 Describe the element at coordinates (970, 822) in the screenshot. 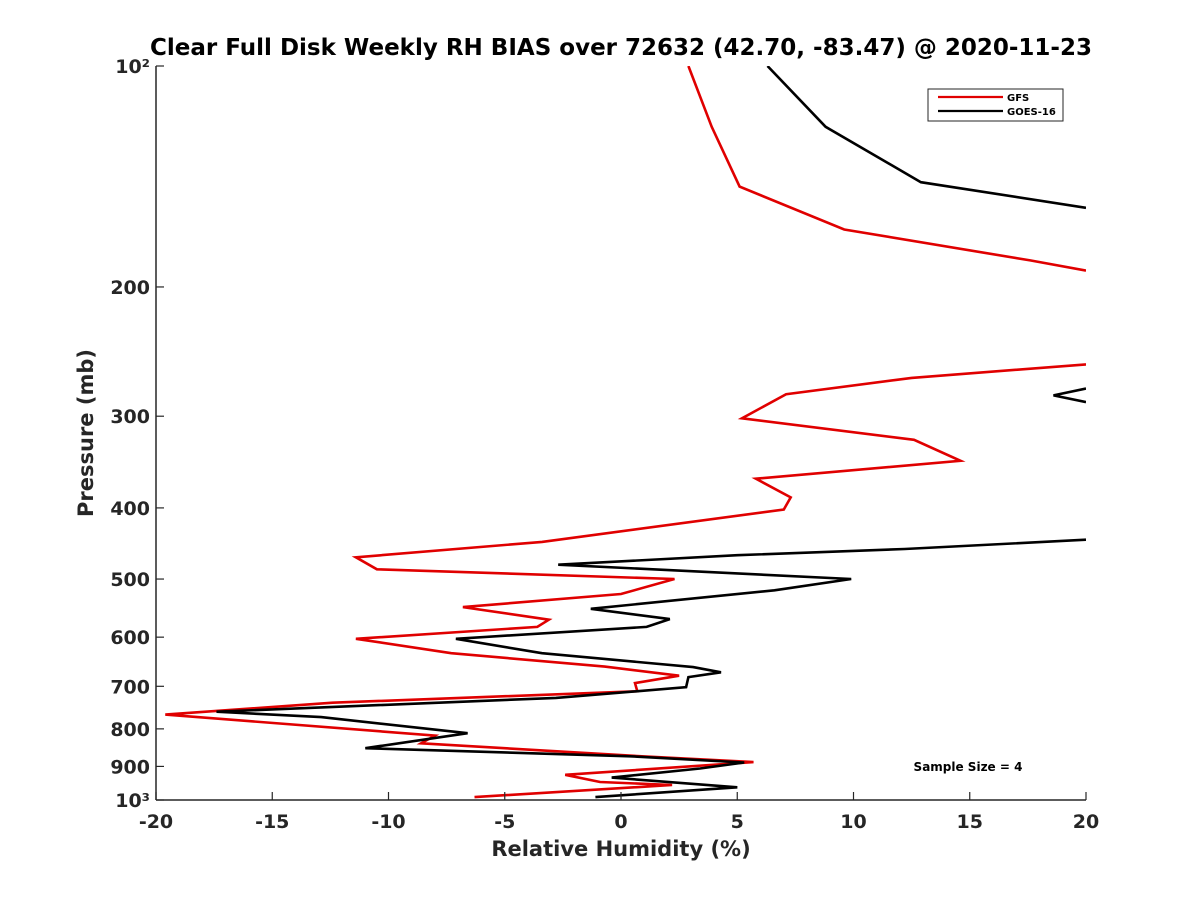

I see `x-tick-label: 15` at that location.